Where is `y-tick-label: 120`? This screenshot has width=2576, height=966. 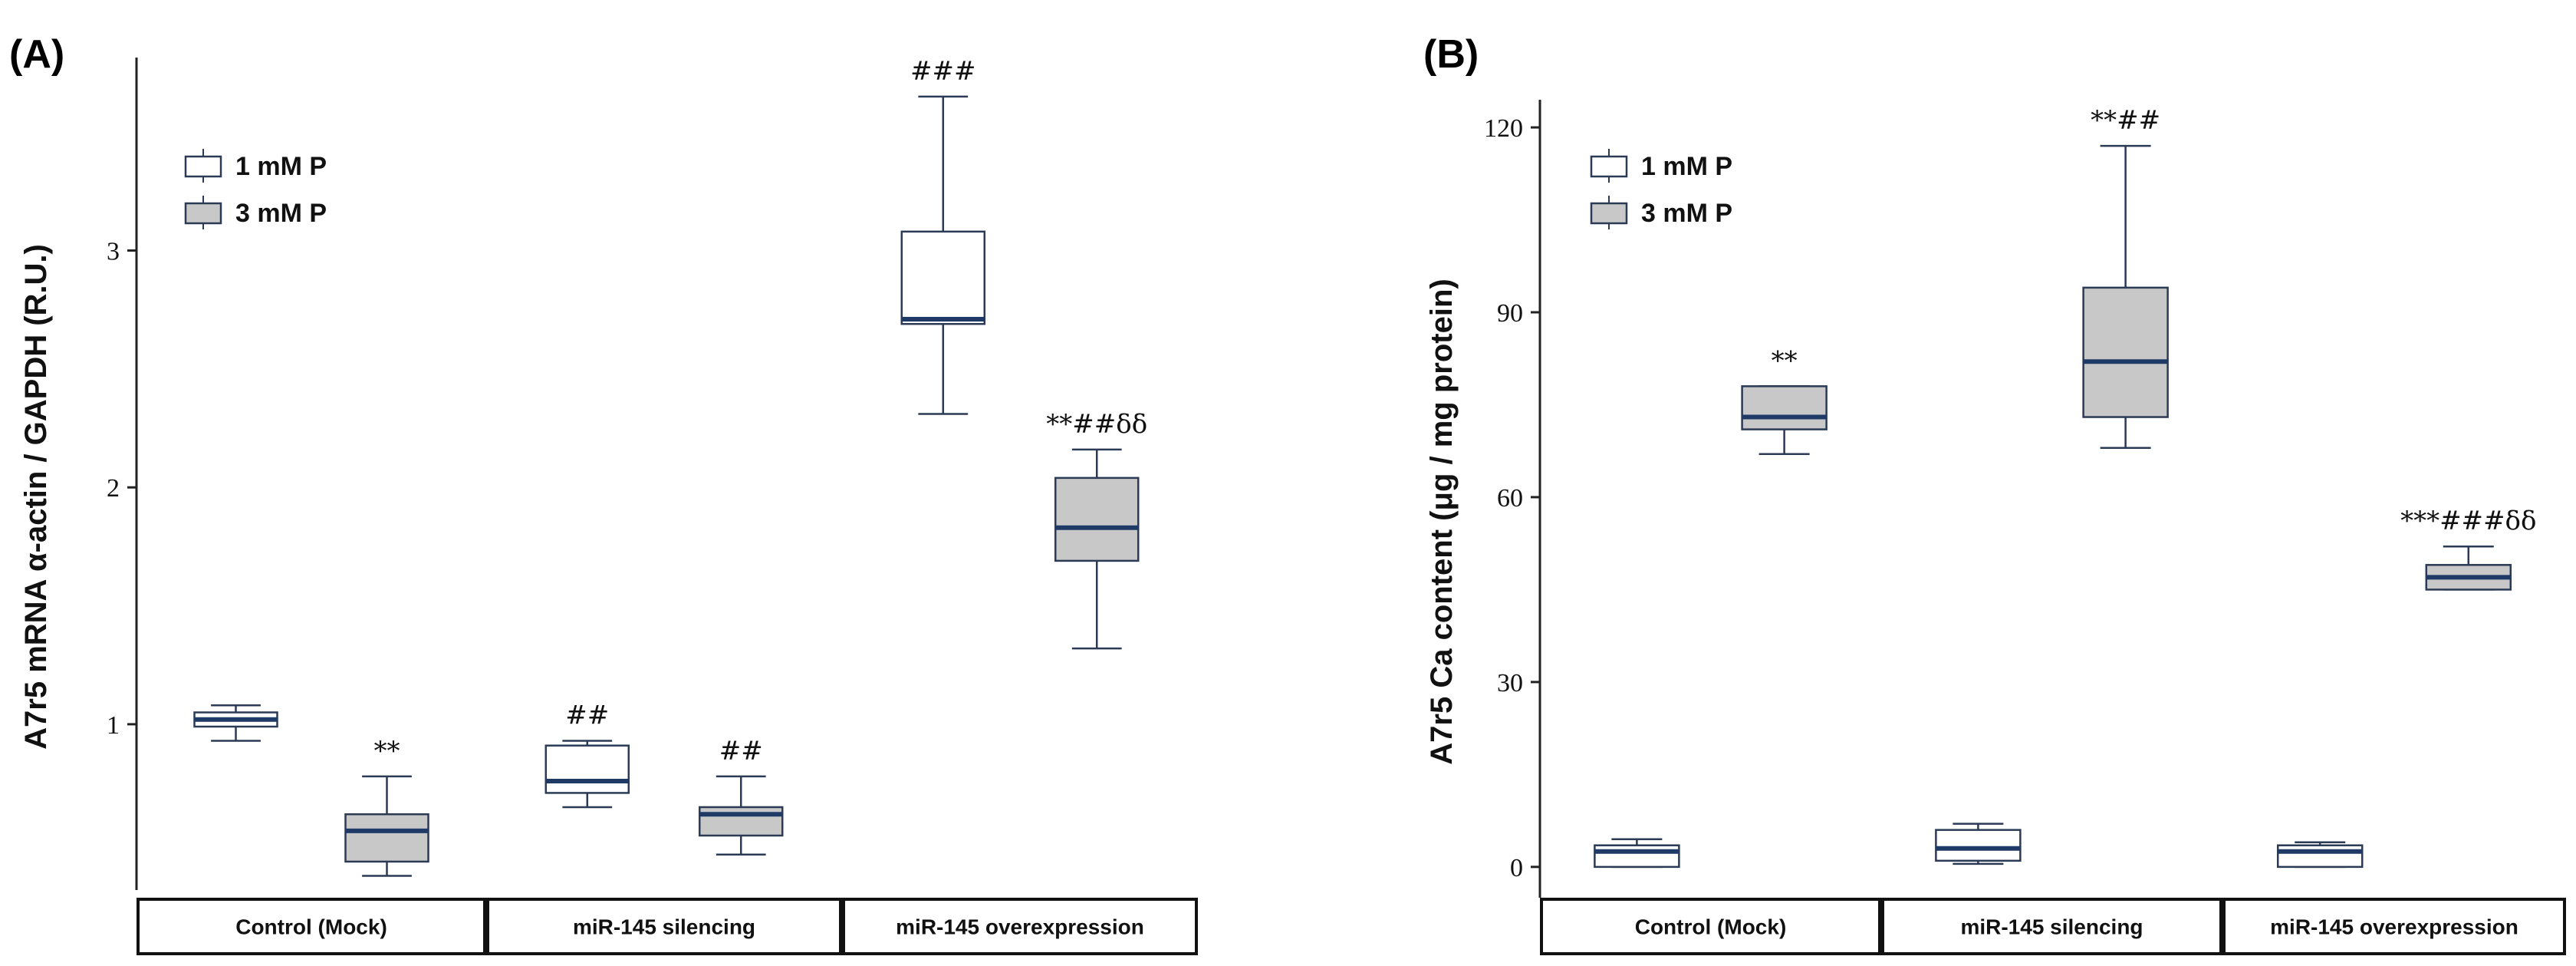 y-tick-label: 120 is located at coordinates (1503, 129).